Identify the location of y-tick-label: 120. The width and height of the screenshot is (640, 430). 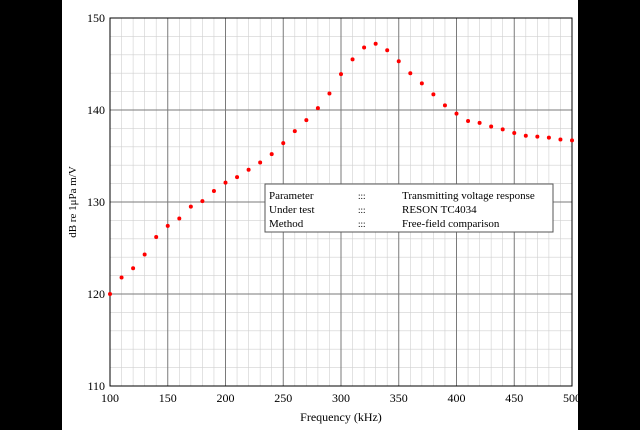
(96, 294).